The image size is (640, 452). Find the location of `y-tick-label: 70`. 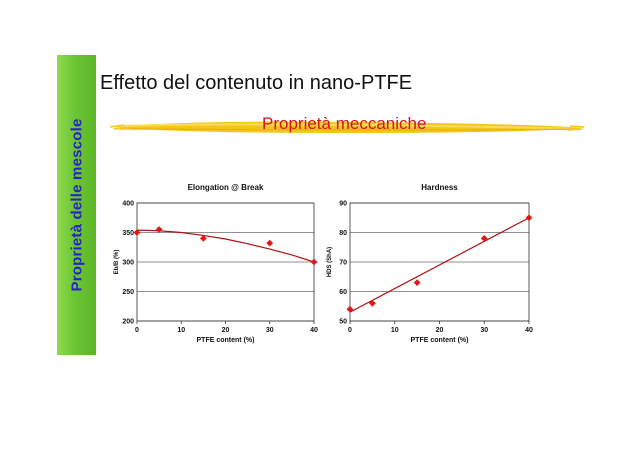

y-tick-label: 70 is located at coordinates (343, 263).